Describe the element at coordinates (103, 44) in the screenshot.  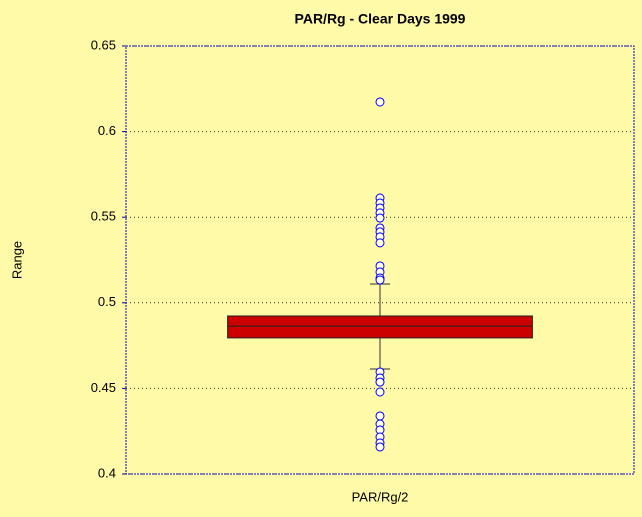
I see `y-tick-label: 0.65` at that location.